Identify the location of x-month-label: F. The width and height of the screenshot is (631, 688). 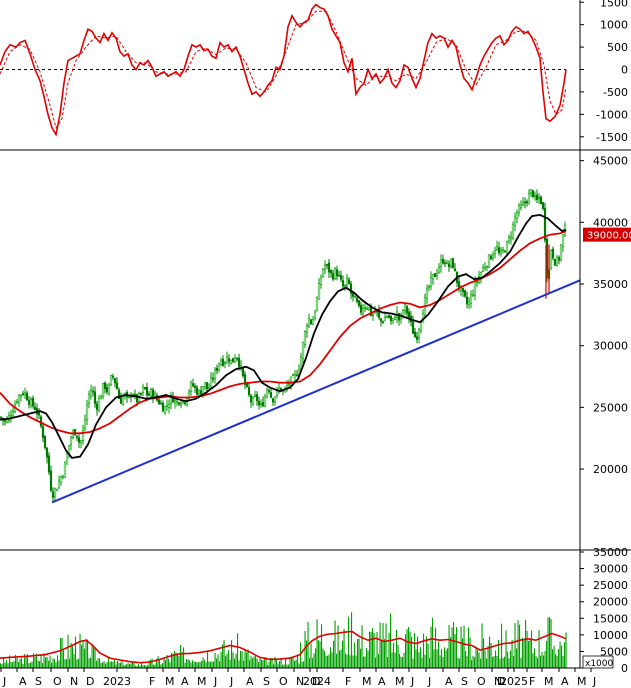
(348, 681).